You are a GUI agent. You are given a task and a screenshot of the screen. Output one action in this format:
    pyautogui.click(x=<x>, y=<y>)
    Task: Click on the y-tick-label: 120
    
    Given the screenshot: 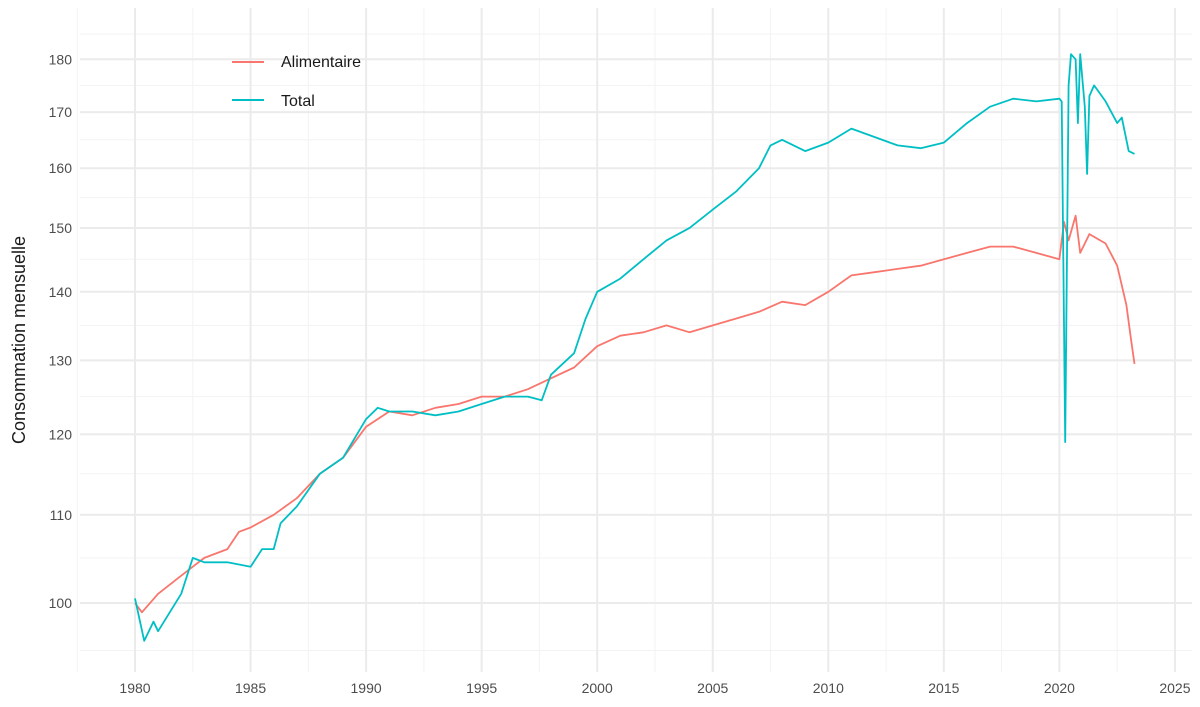 What is the action you would take?
    pyautogui.click(x=61, y=434)
    